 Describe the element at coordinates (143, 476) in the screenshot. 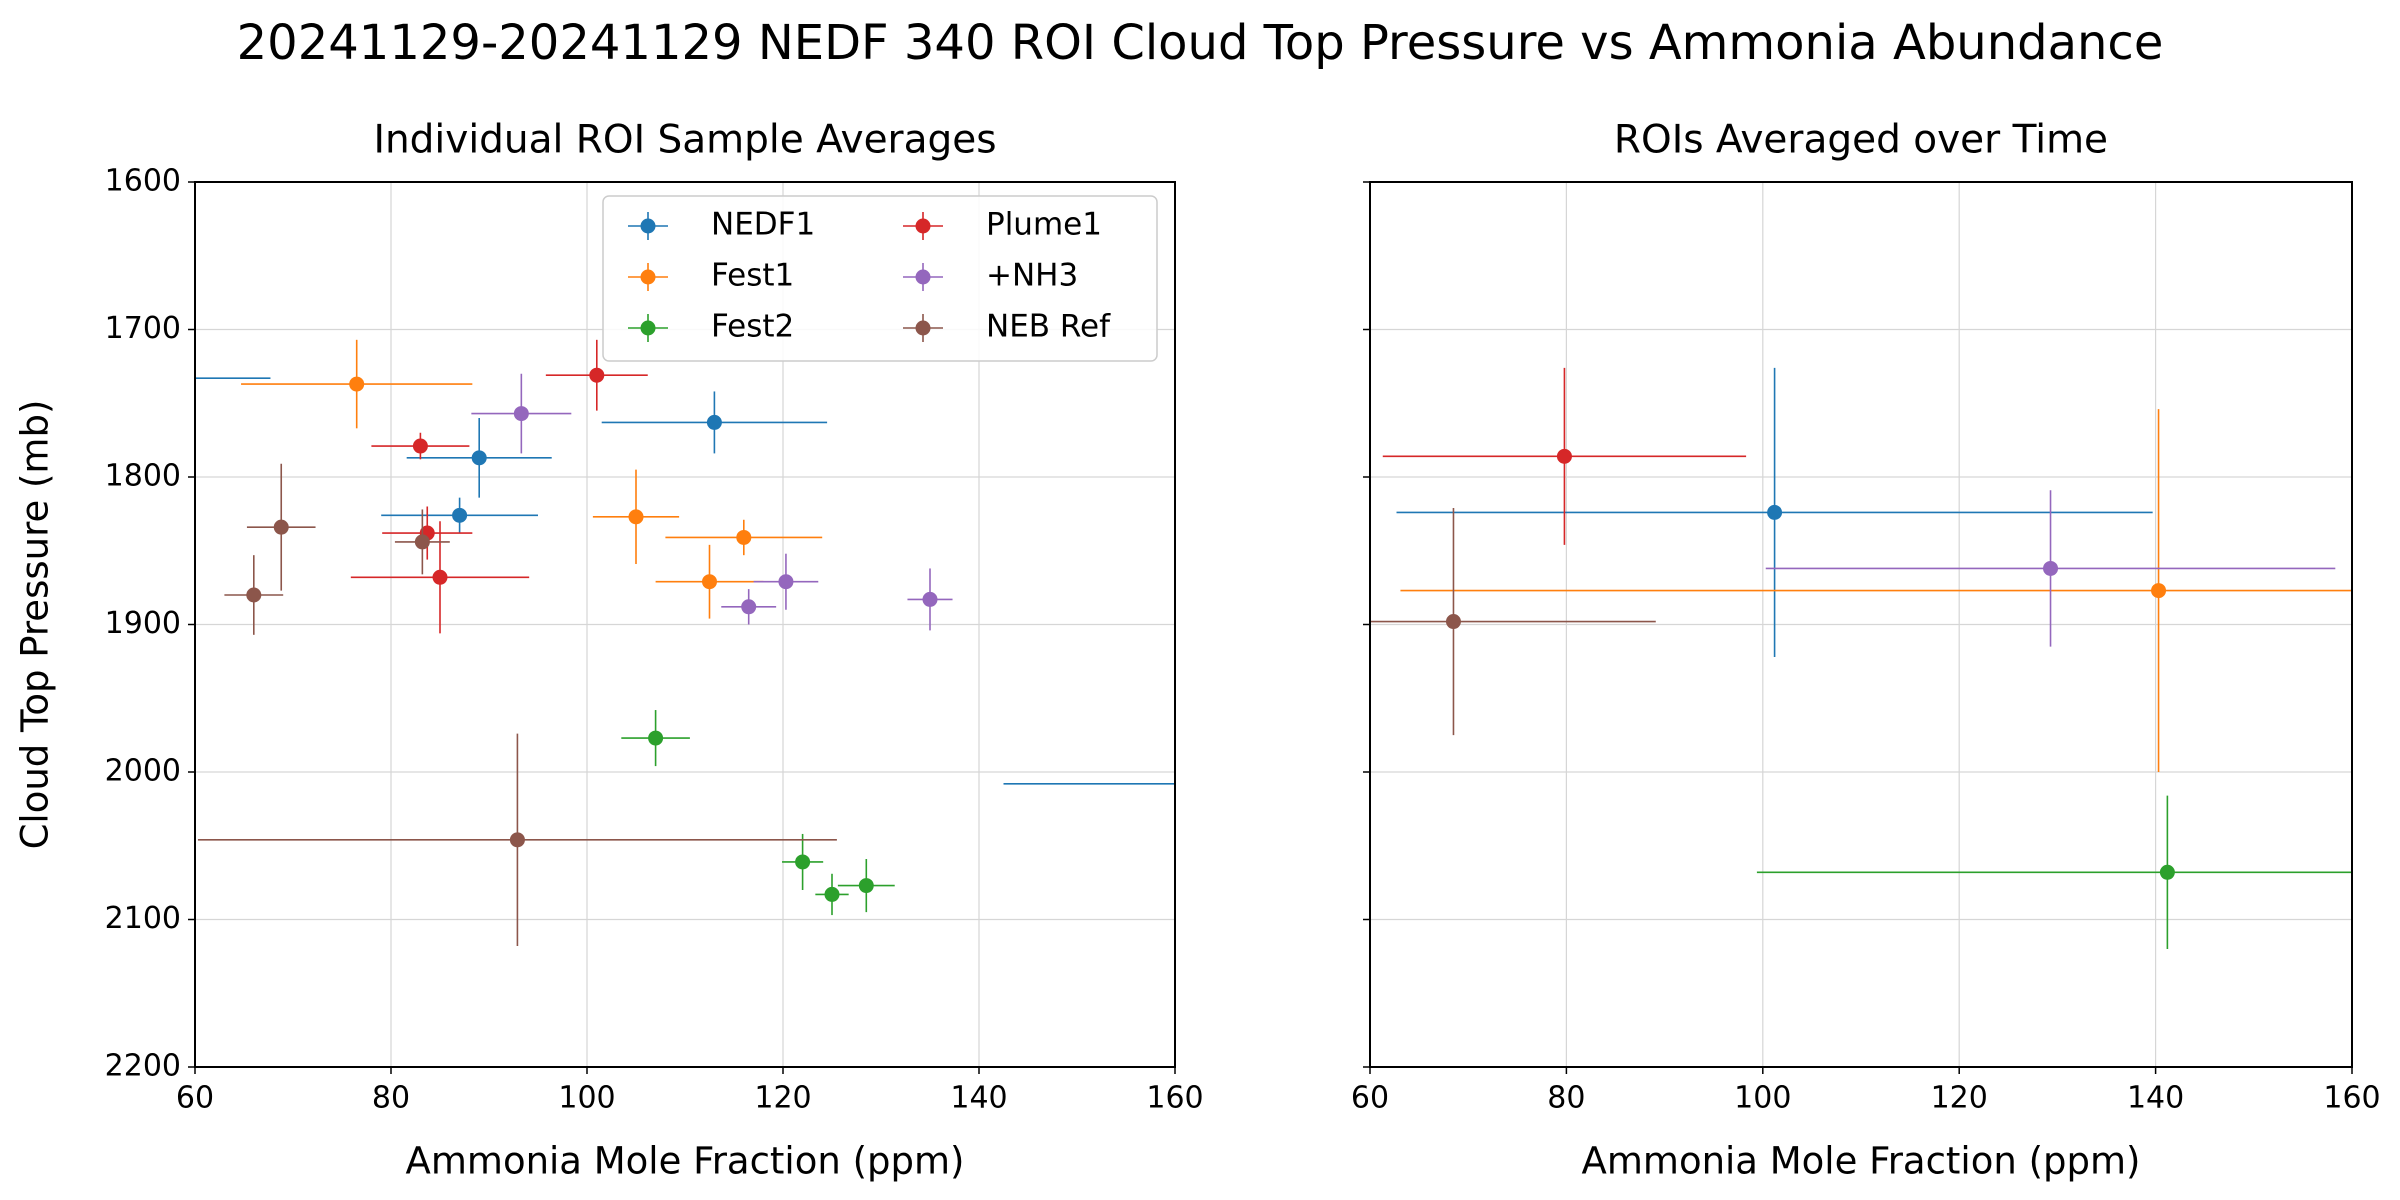

I see `y-tick-label: 1800` at that location.